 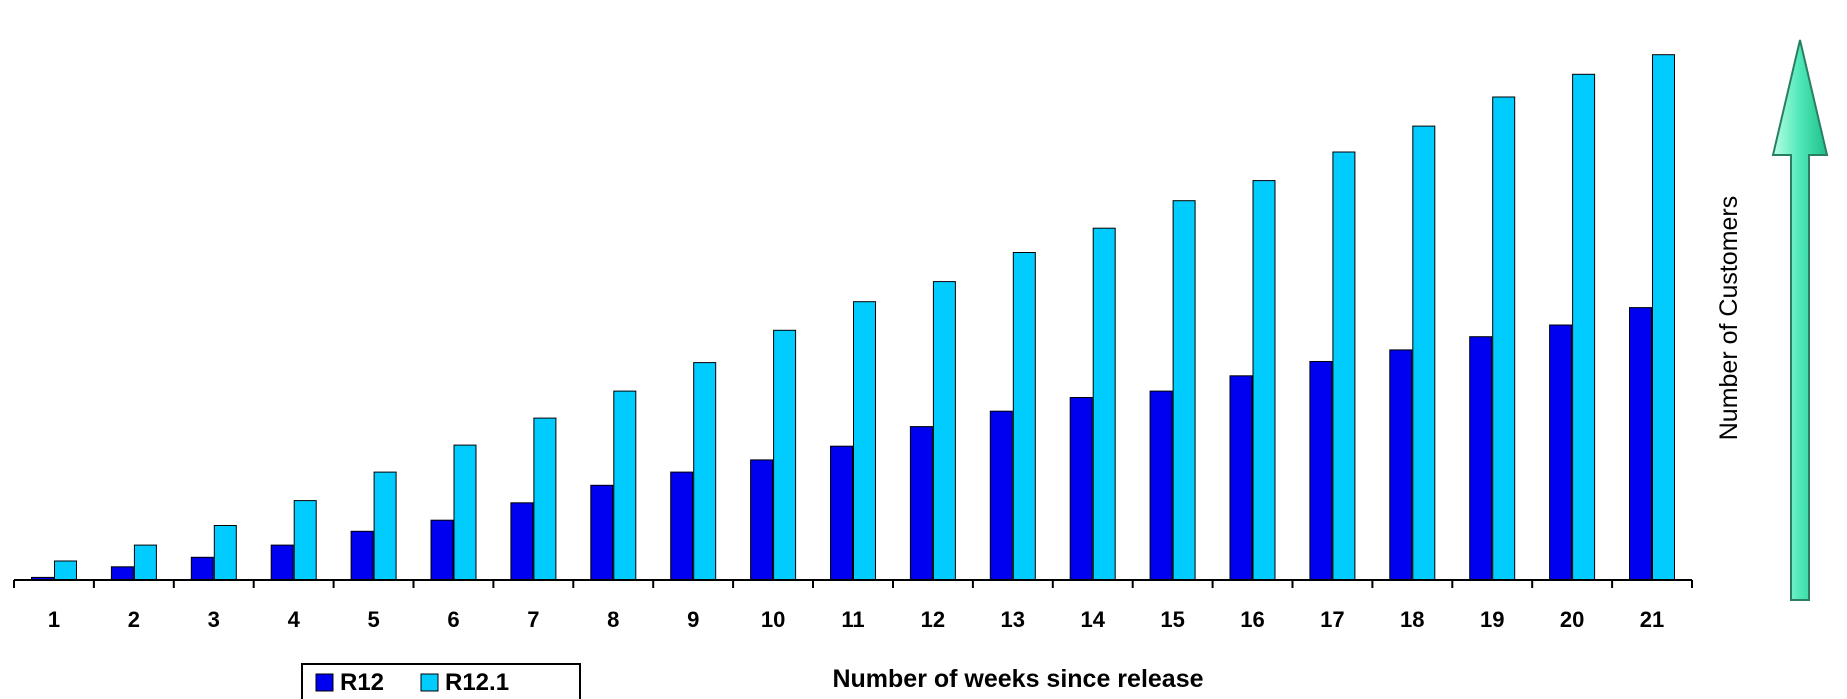 I want to click on x-tick-label-6: 6, so click(x=453, y=619).